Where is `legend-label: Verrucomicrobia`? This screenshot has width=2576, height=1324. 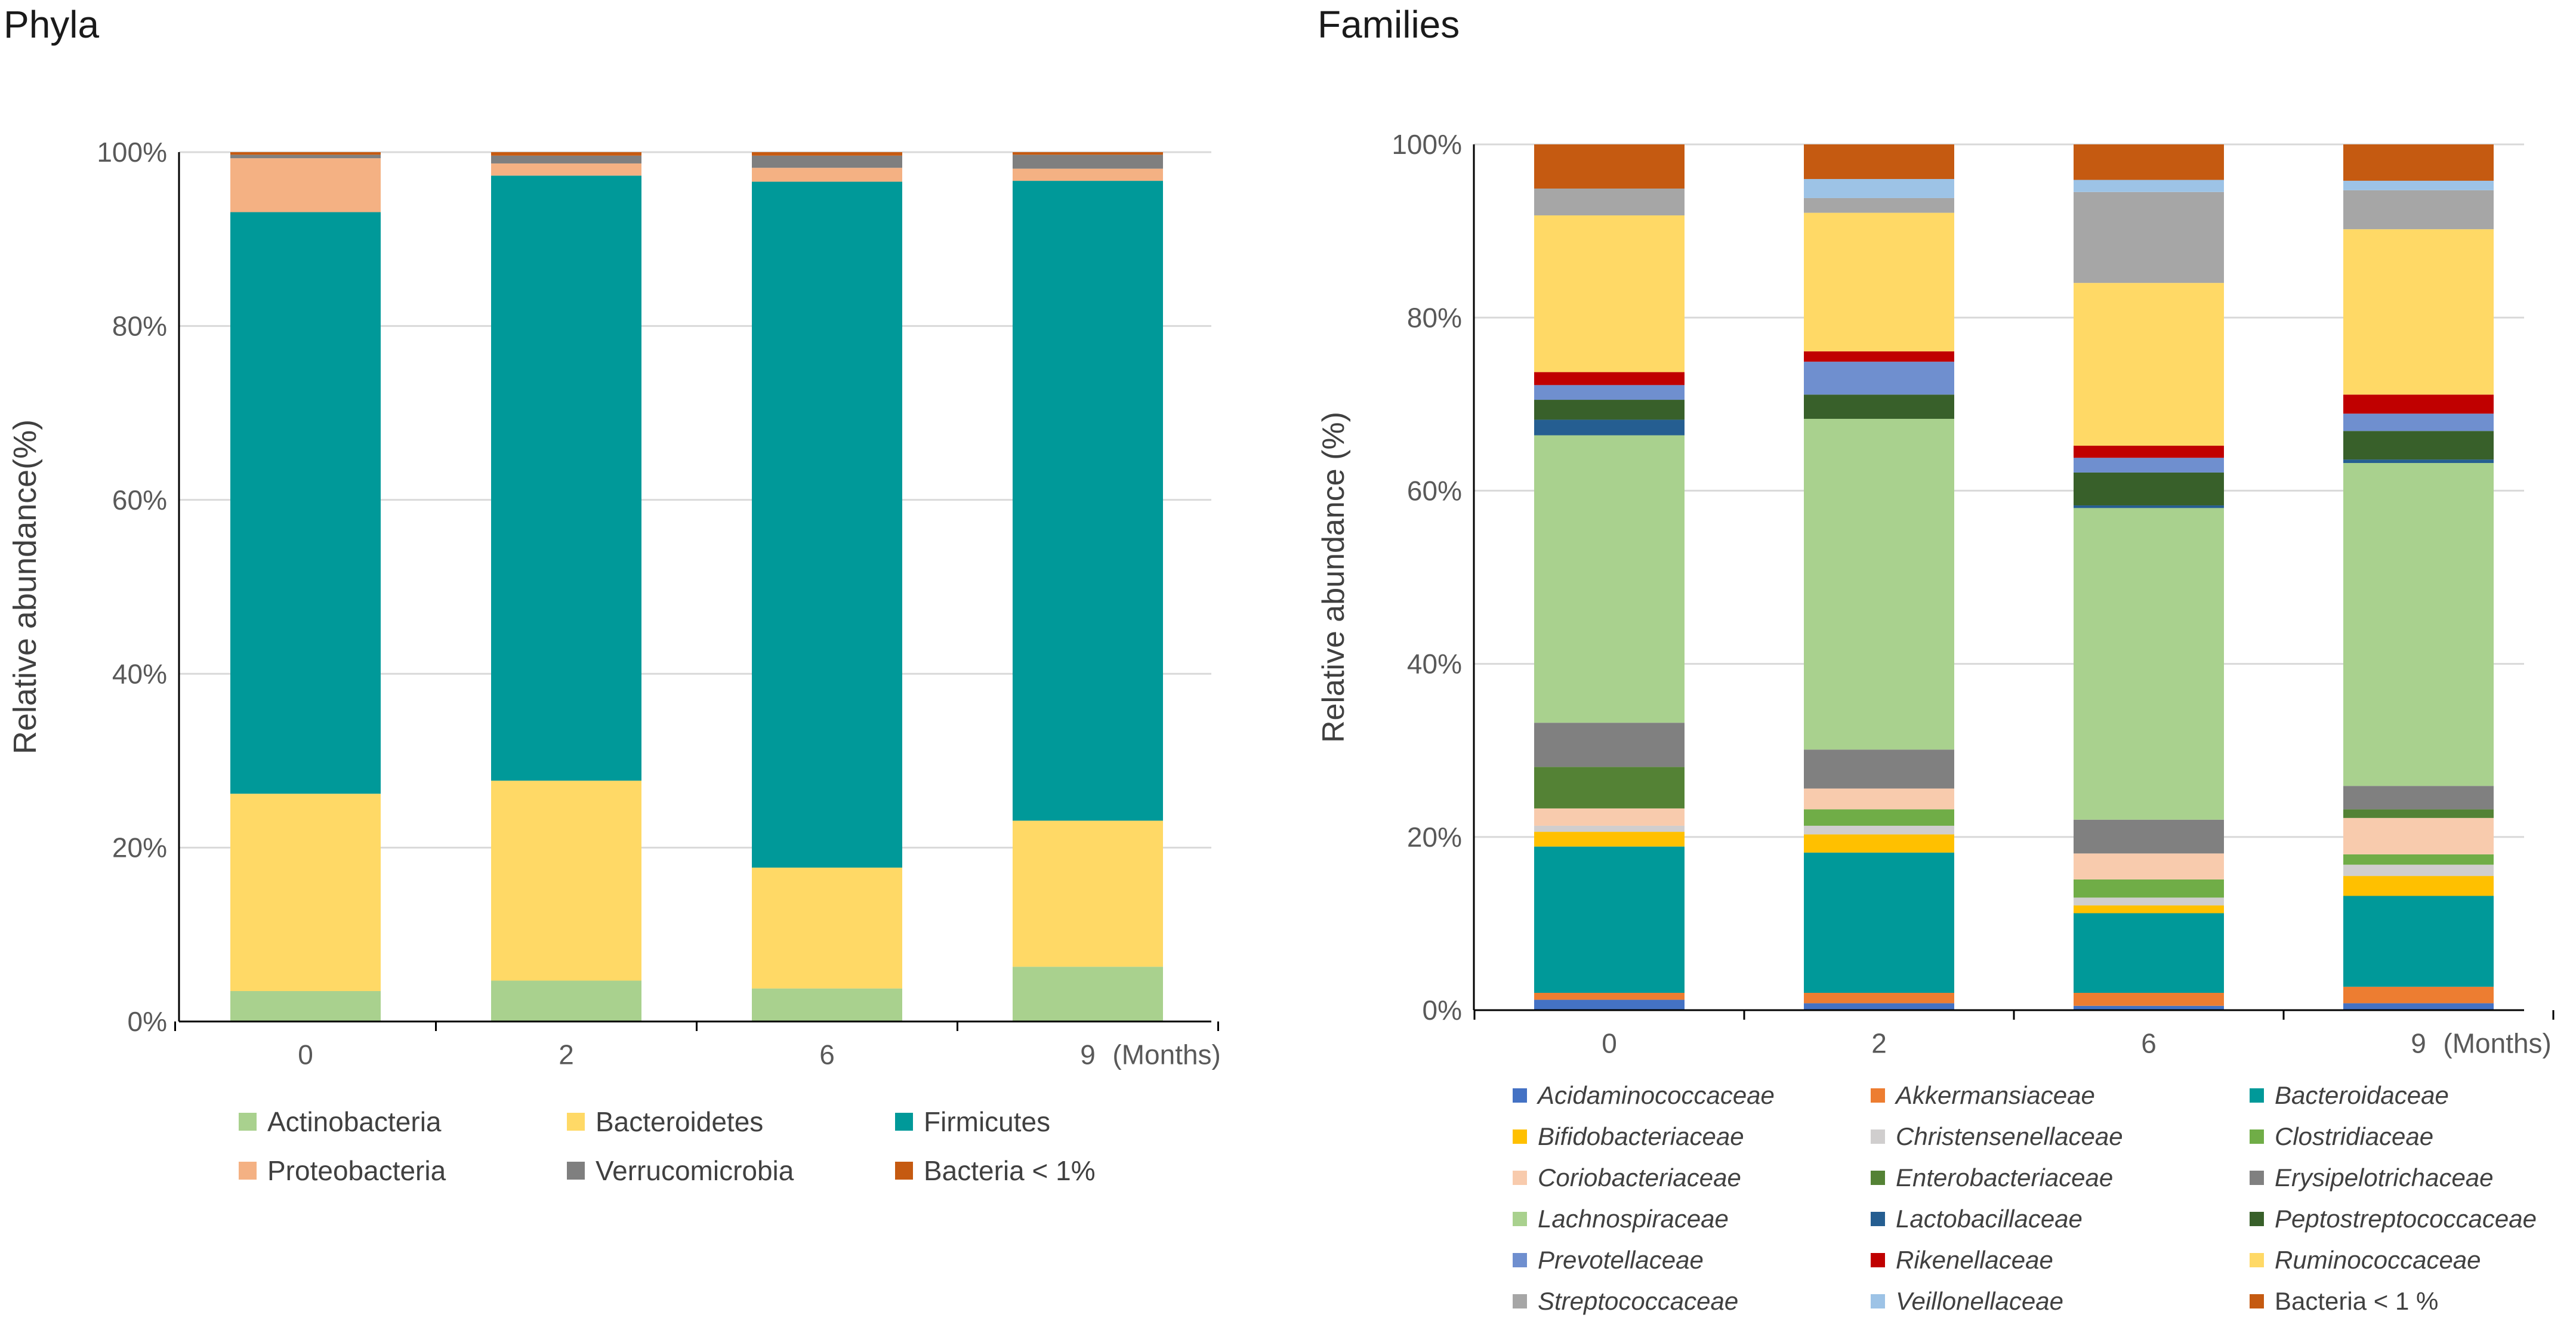
legend-label: Verrucomicrobia is located at coordinates (695, 1170).